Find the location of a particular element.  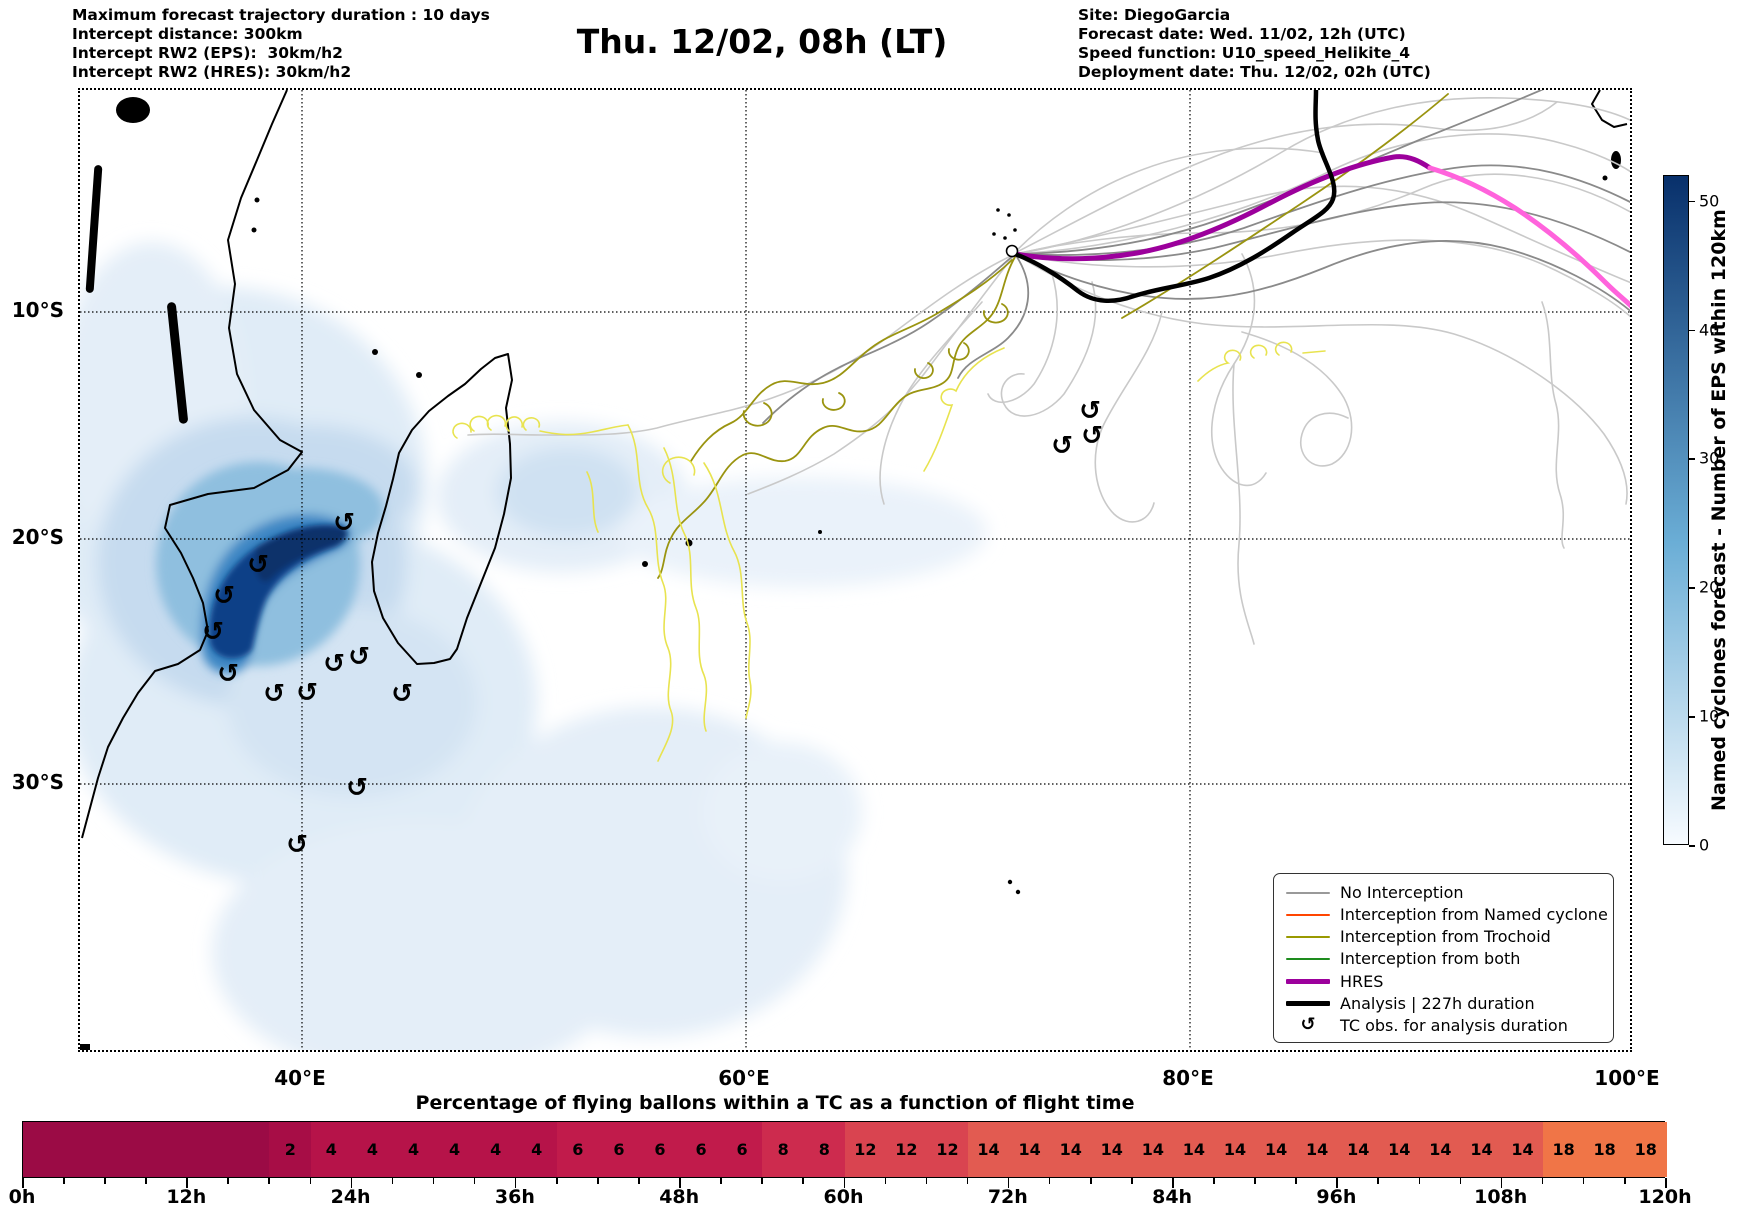

legend-label: HRES is located at coordinates (1362, 981).